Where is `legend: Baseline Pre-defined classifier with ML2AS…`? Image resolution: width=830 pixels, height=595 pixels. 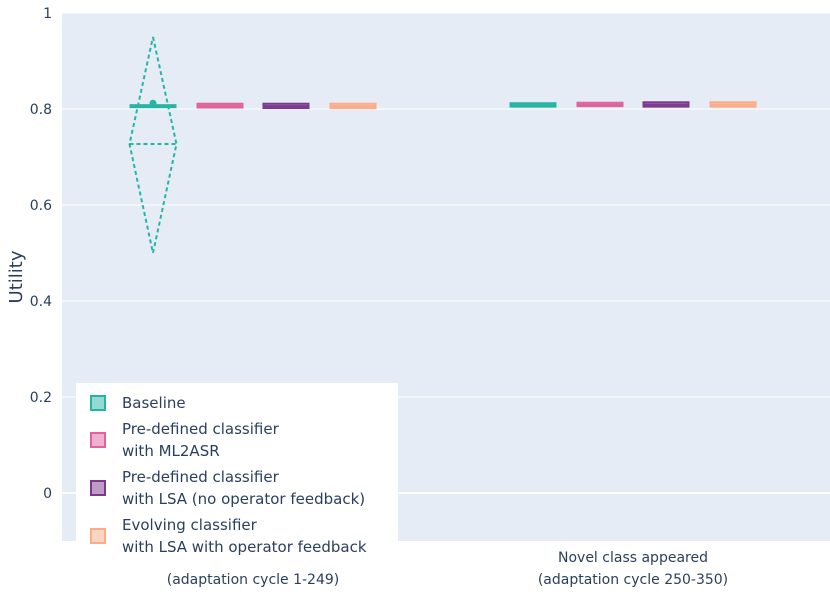
legend: Baseline Pre-defined classifier with ML2AS… is located at coordinates (237, 469).